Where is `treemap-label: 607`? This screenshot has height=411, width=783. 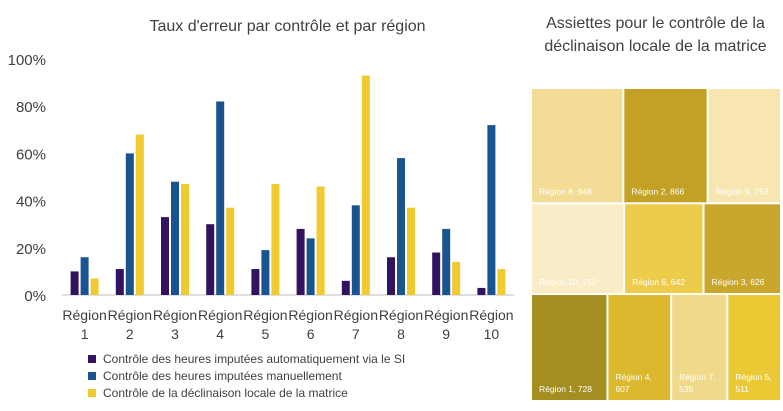
treemap-label: 607 is located at coordinates (622, 389).